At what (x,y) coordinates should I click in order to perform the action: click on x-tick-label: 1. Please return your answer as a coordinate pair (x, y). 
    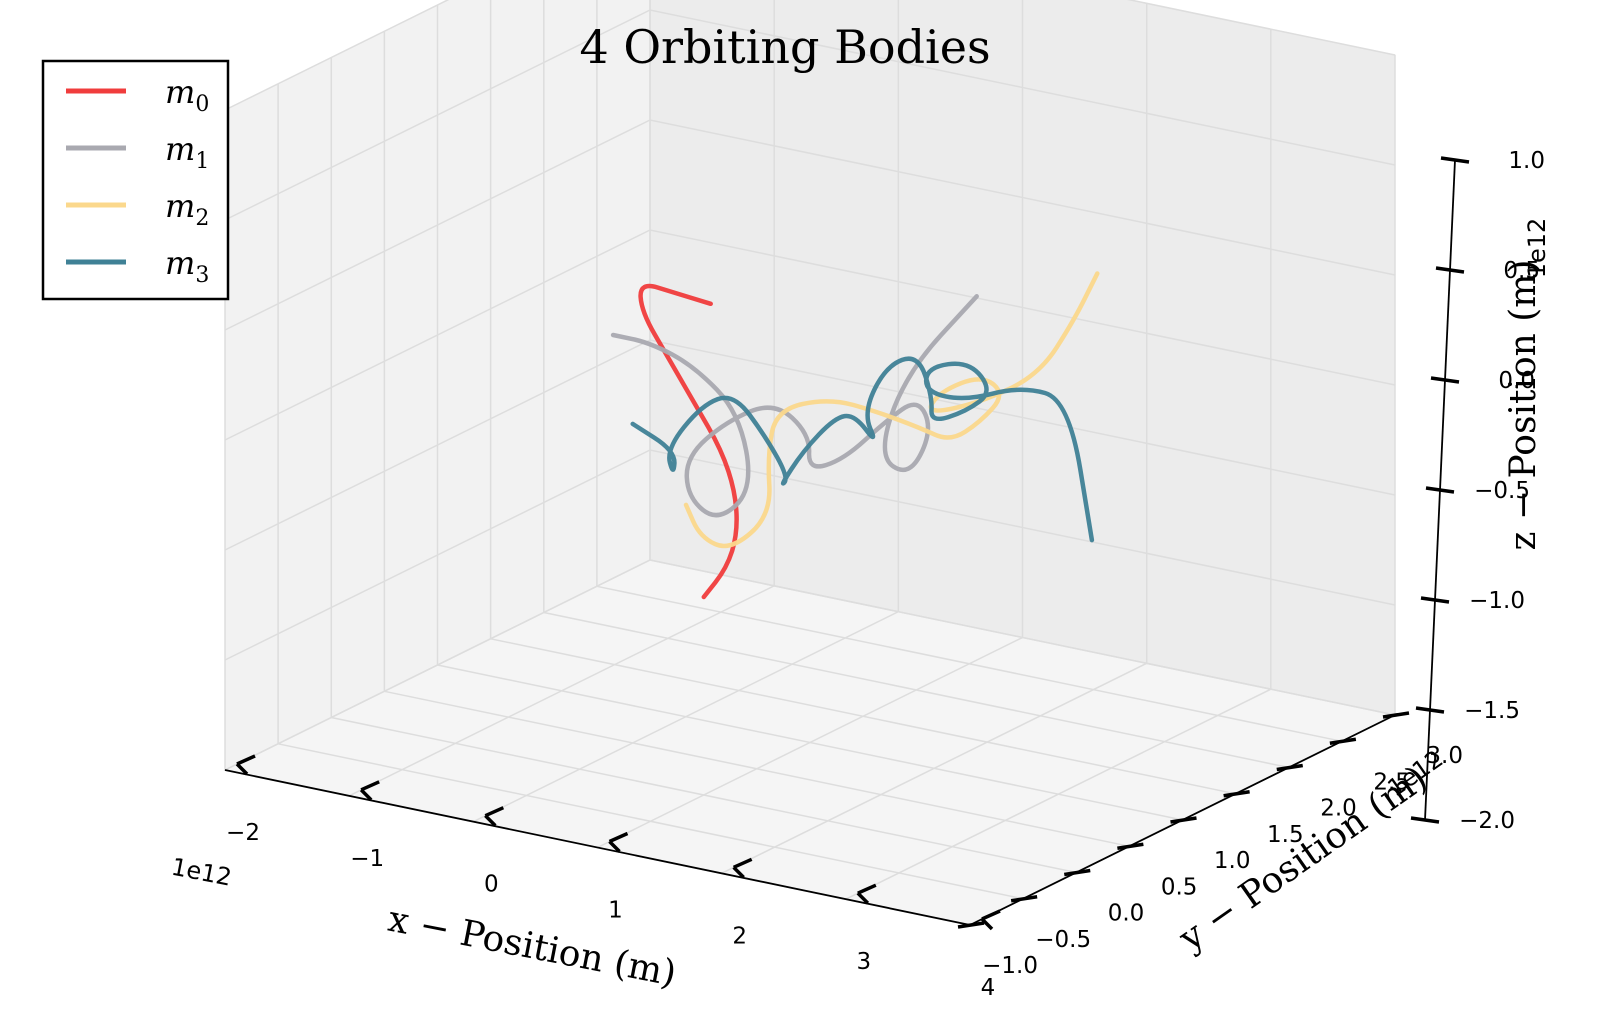
    Looking at the image, I should click on (615, 911).